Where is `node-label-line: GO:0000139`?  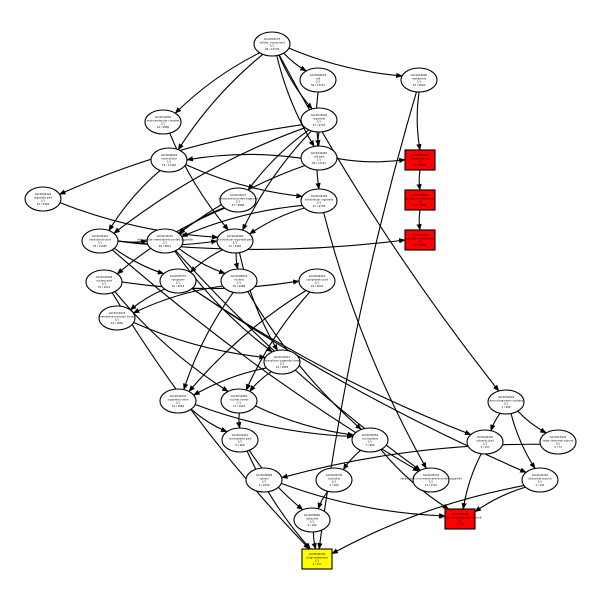 node-label-line: GO:0000139 is located at coordinates (317, 554).